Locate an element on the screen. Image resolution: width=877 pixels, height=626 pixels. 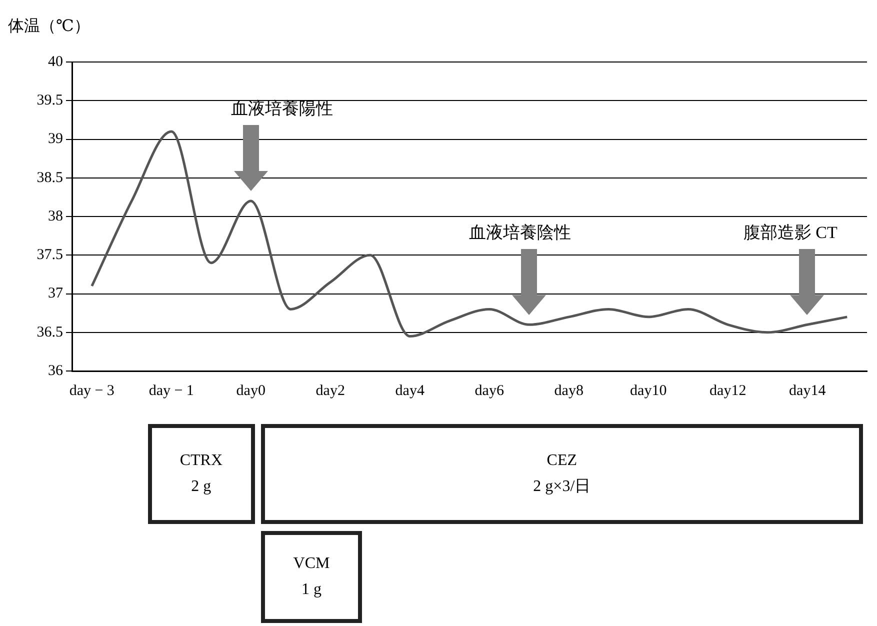
y-axis-title: 体温（℃） is located at coordinates (49, 27).